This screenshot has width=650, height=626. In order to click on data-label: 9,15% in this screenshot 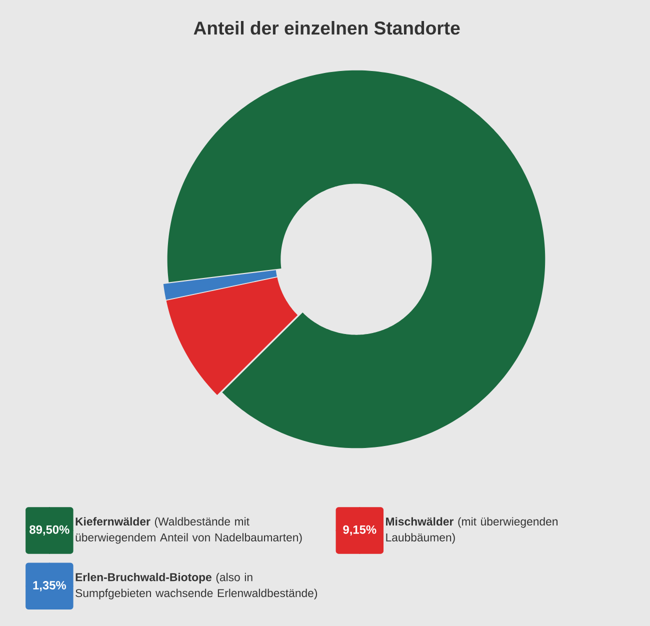, I will do `click(359, 530)`.